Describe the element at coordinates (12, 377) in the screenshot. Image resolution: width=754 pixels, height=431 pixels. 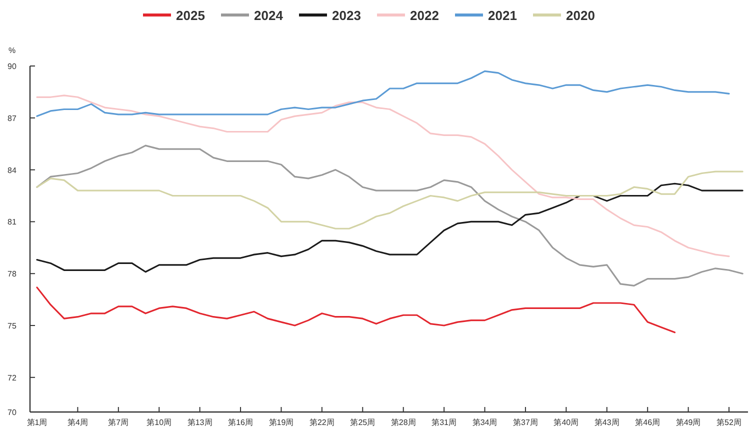
I see `y-tick-label: 72` at that location.